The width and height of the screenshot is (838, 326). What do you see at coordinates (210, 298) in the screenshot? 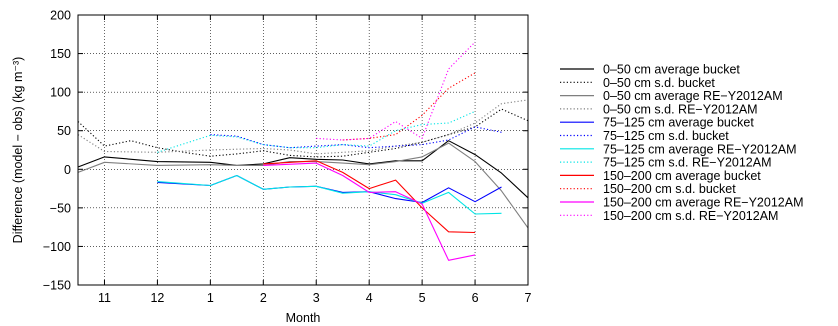
I see `x-tick-label: 1` at bounding box center [210, 298].